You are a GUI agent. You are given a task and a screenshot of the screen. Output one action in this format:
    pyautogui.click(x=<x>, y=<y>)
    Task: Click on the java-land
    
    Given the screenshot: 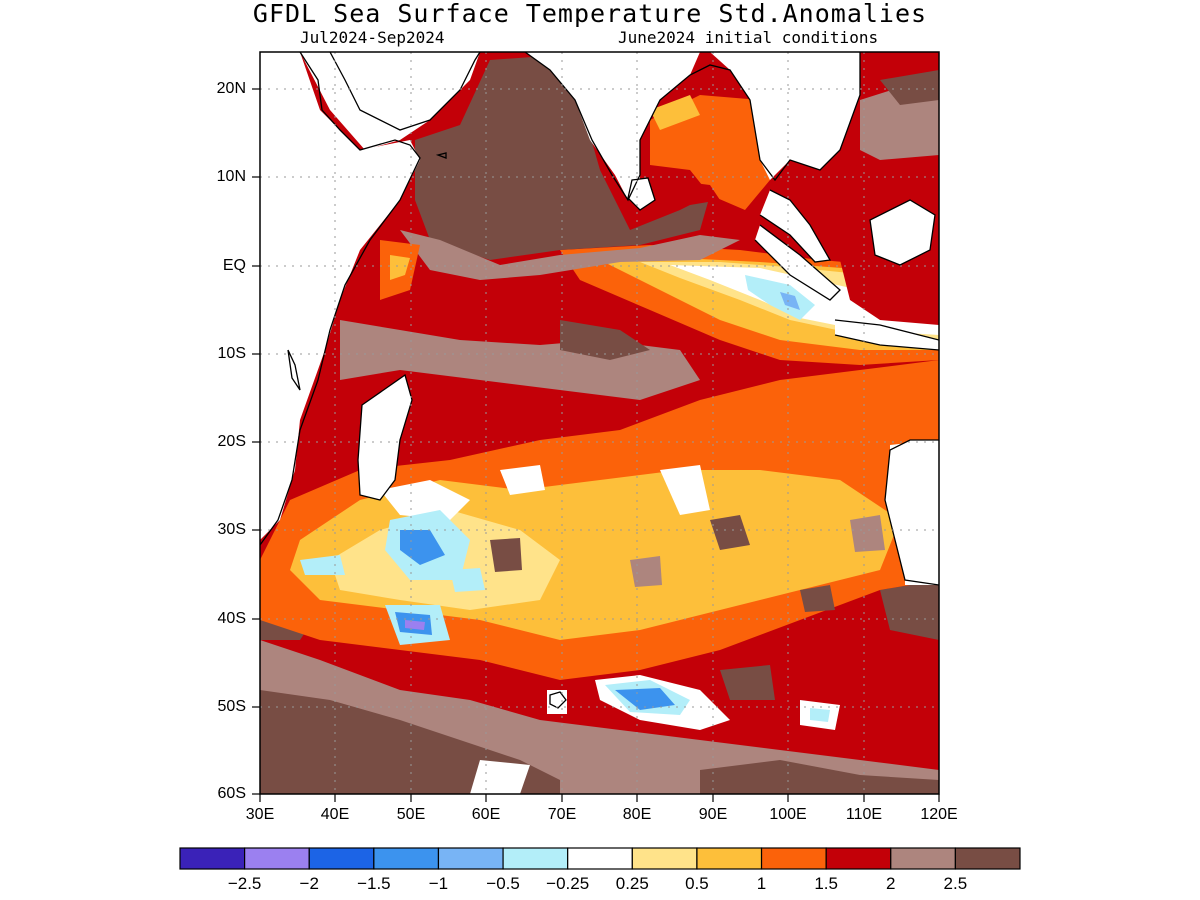 What is the action you would take?
    pyautogui.click(x=887, y=335)
    